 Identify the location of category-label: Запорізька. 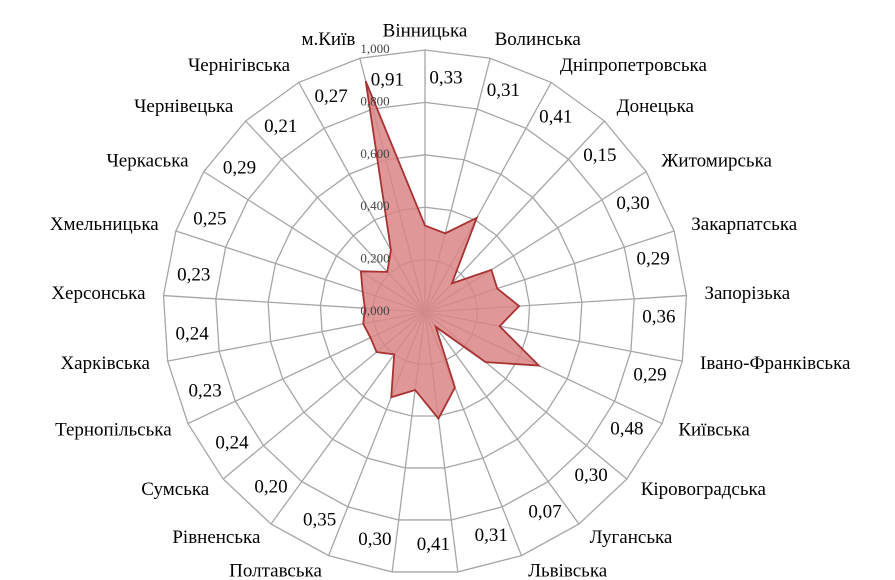
(747, 293).